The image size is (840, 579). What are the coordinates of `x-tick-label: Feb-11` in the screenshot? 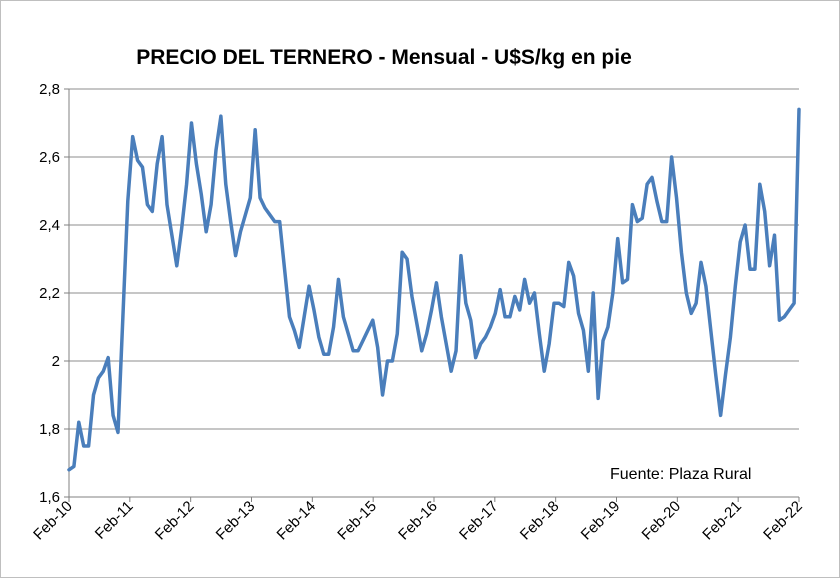 It's located at (114, 520).